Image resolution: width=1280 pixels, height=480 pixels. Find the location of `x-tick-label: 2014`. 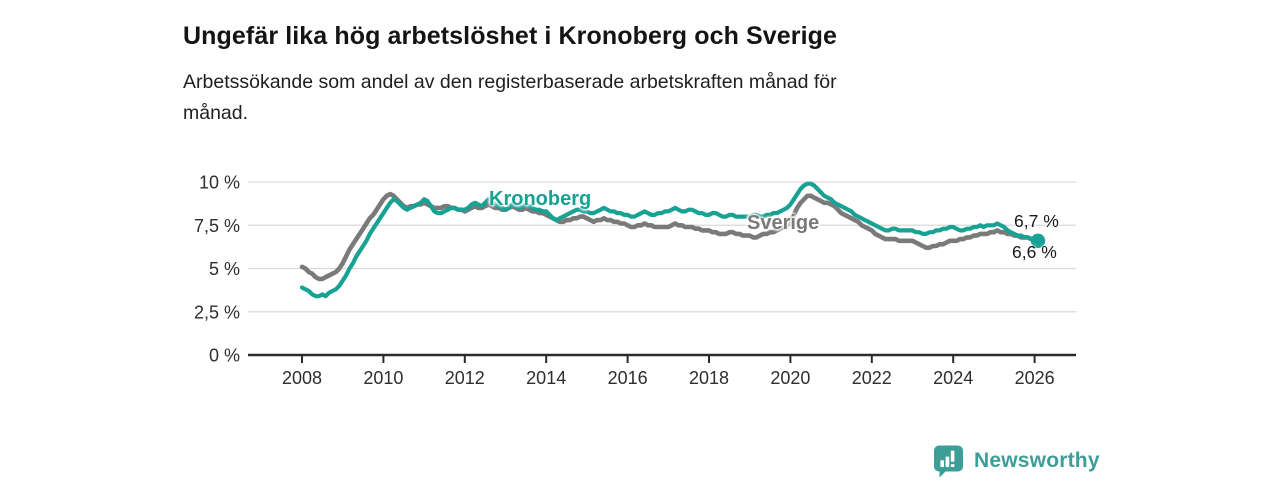

x-tick-label: 2014 is located at coordinates (546, 378).